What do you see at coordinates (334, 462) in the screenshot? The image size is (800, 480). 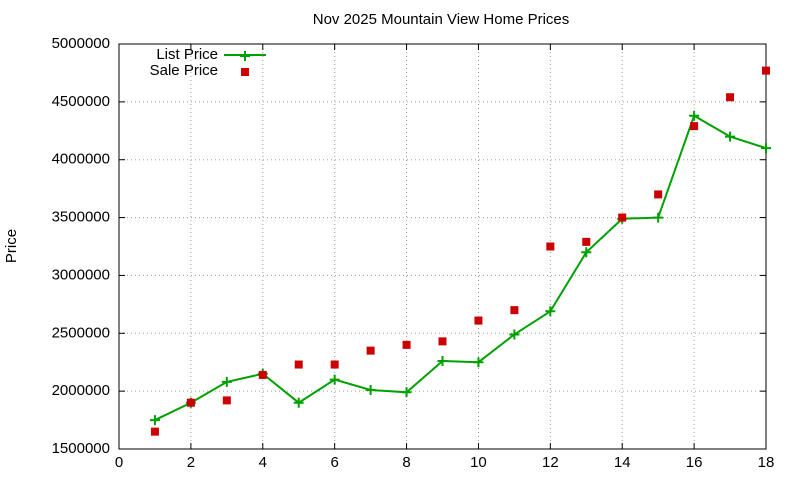 I see `x-tick-label: 6` at bounding box center [334, 462].